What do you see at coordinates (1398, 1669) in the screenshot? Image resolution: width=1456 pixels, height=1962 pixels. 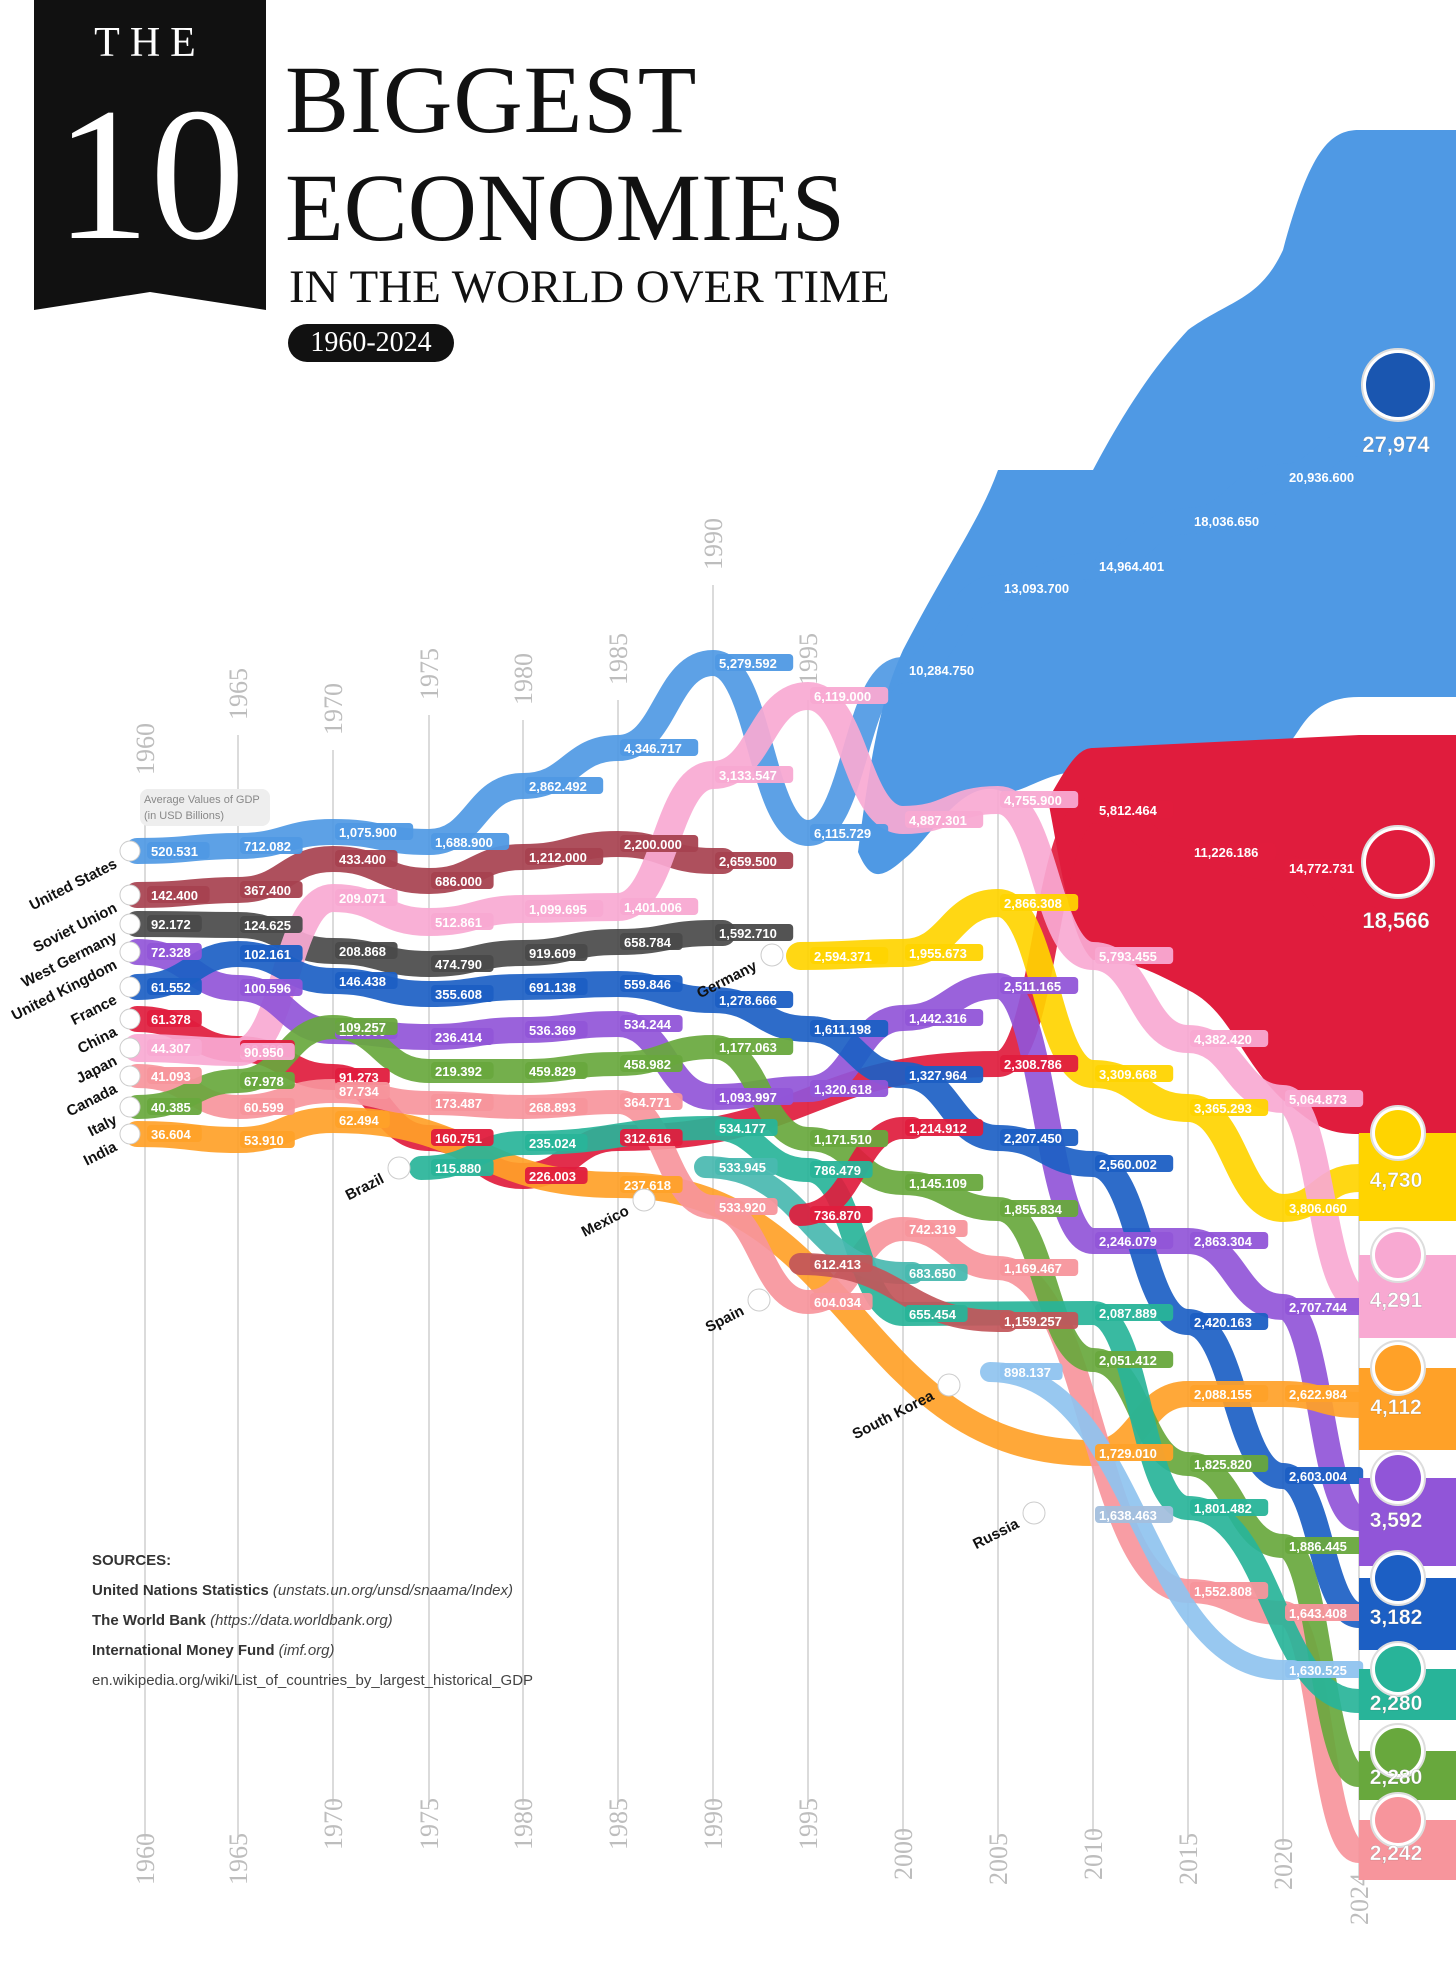 I see `brazil-flag-fill` at bounding box center [1398, 1669].